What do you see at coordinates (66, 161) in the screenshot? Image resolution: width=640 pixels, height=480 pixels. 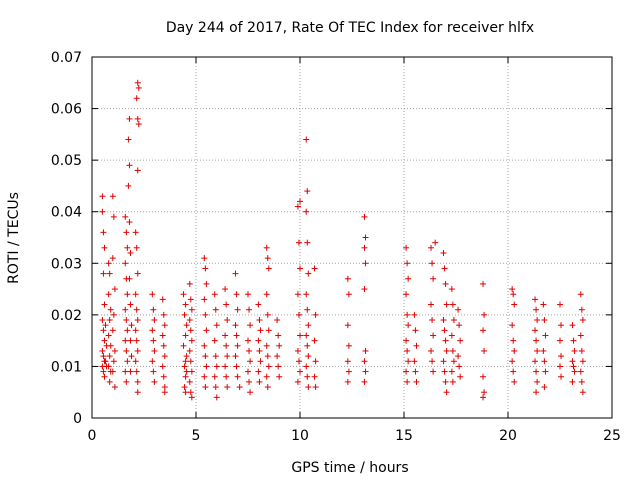 I see `y-tick-label: 0.05` at bounding box center [66, 161].